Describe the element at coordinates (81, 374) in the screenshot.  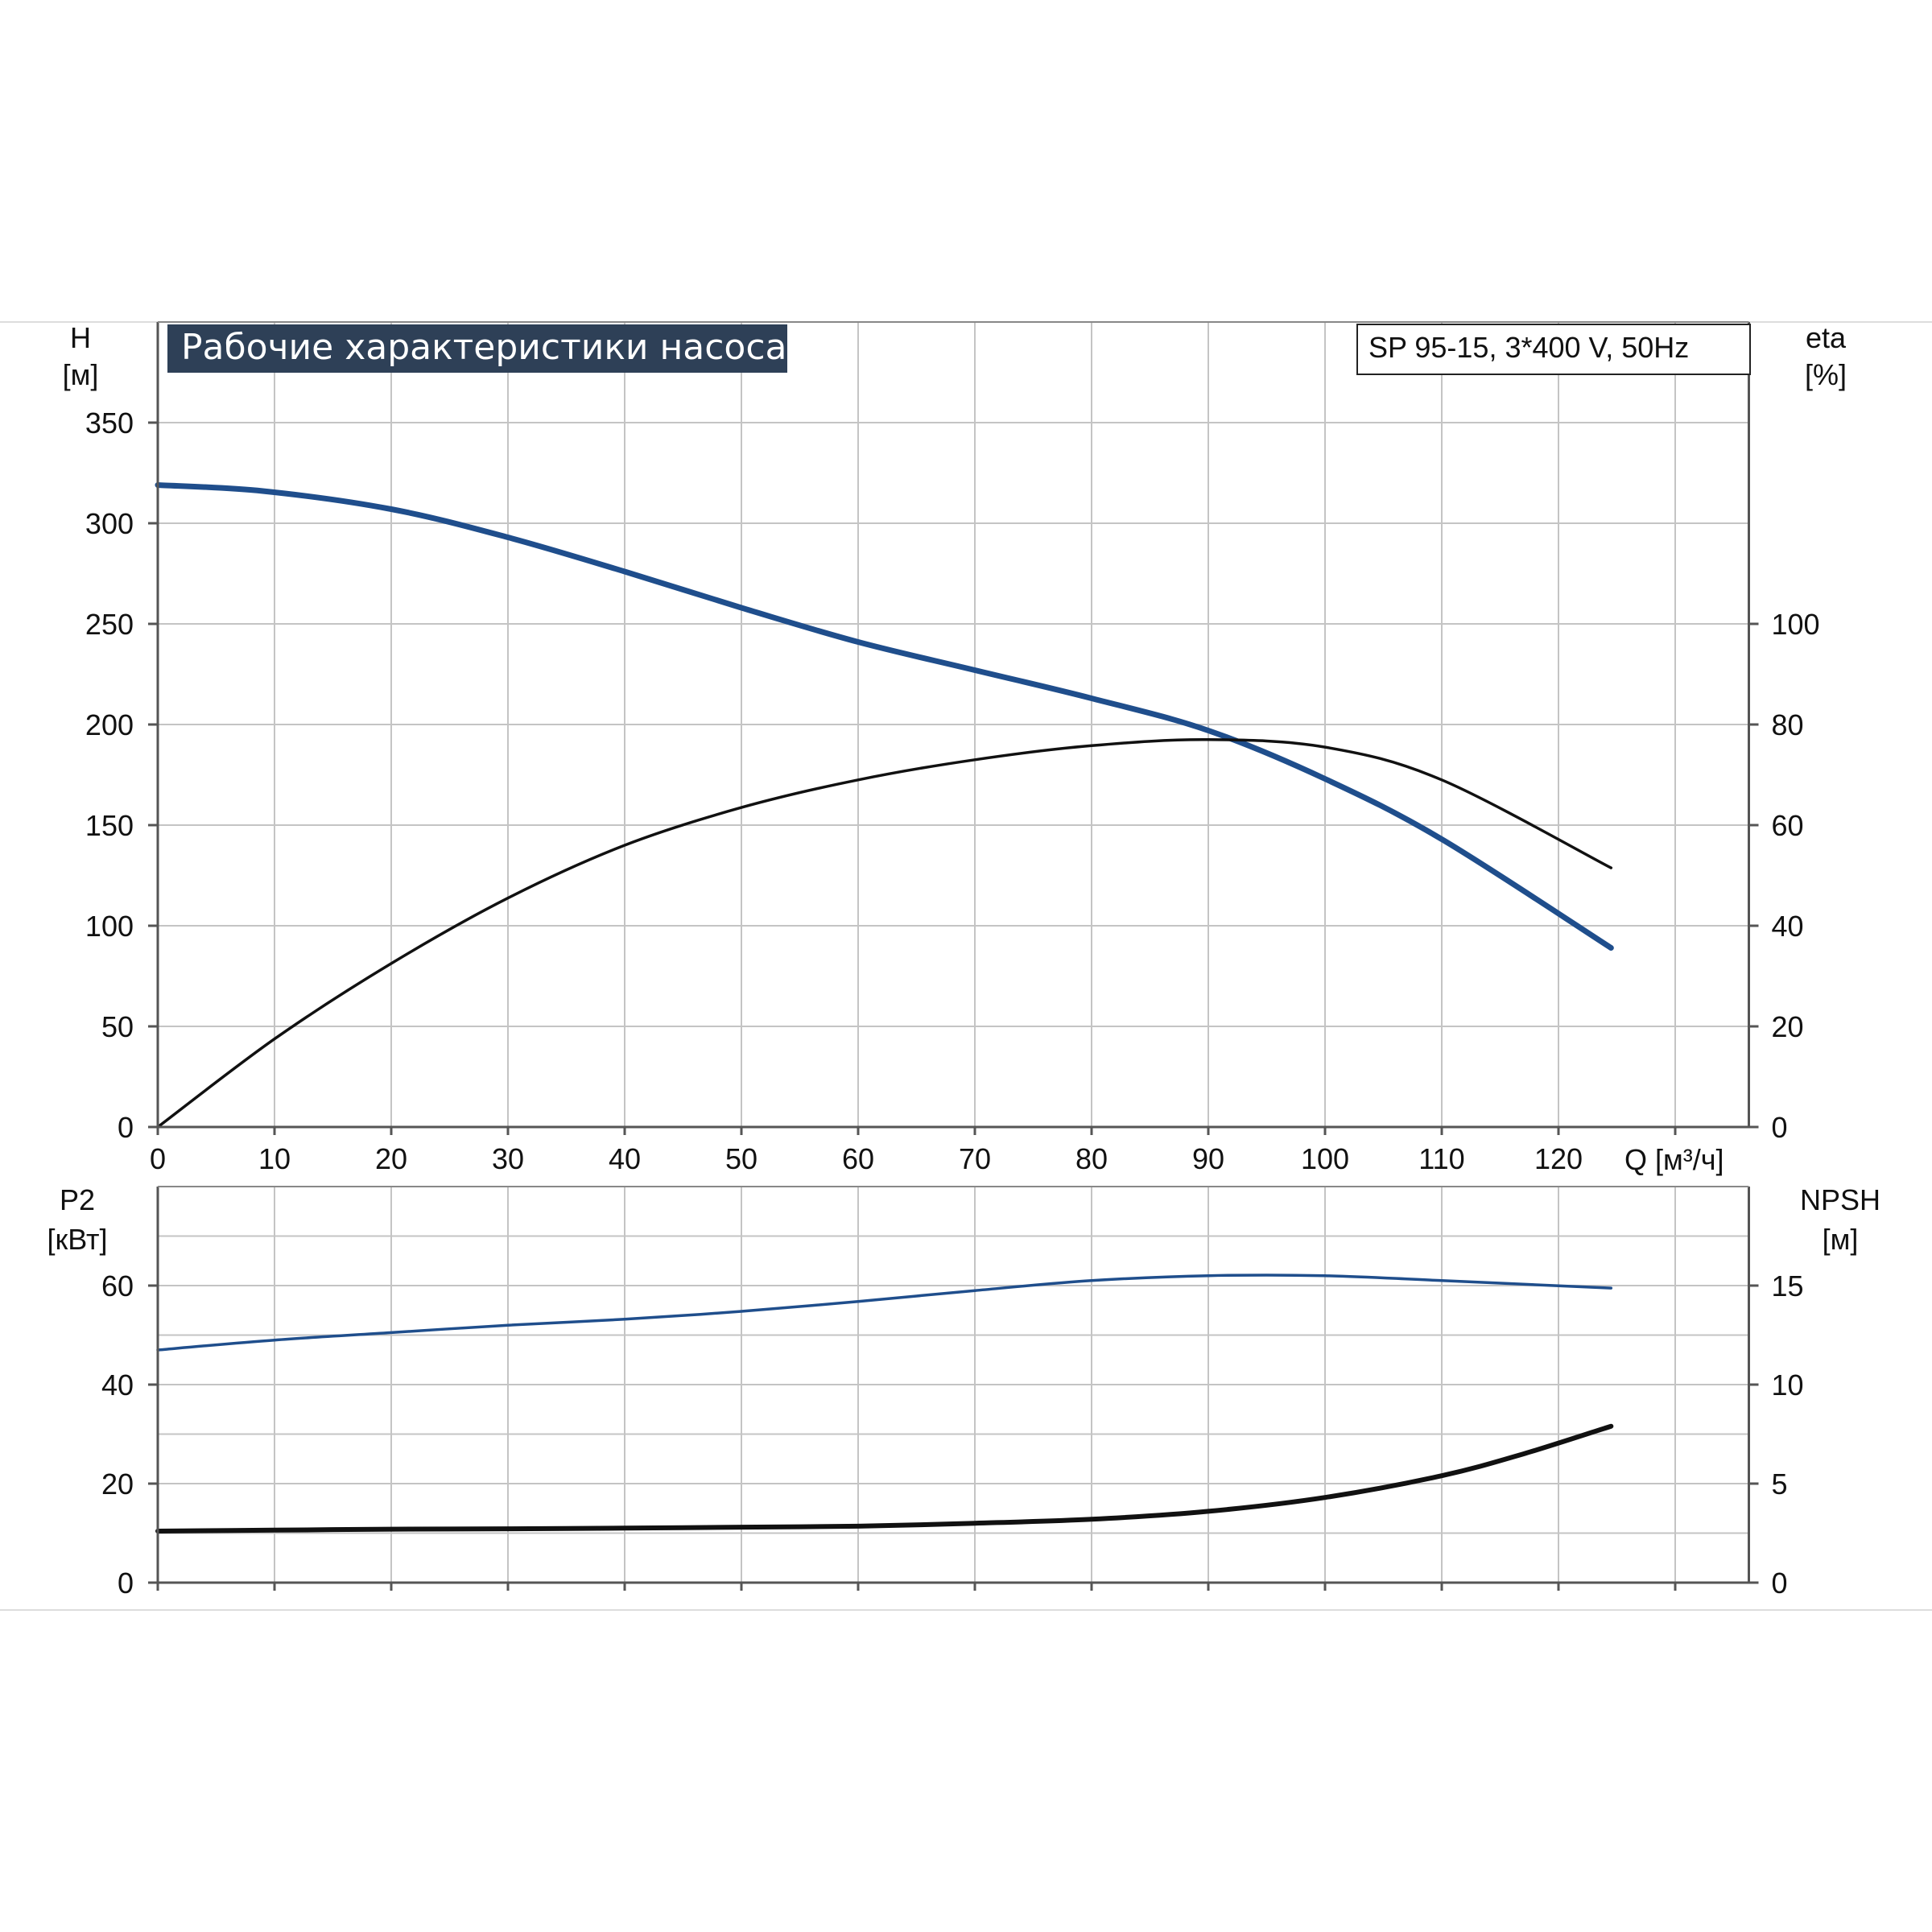
I see `h-axis-unit: [м]` at that location.